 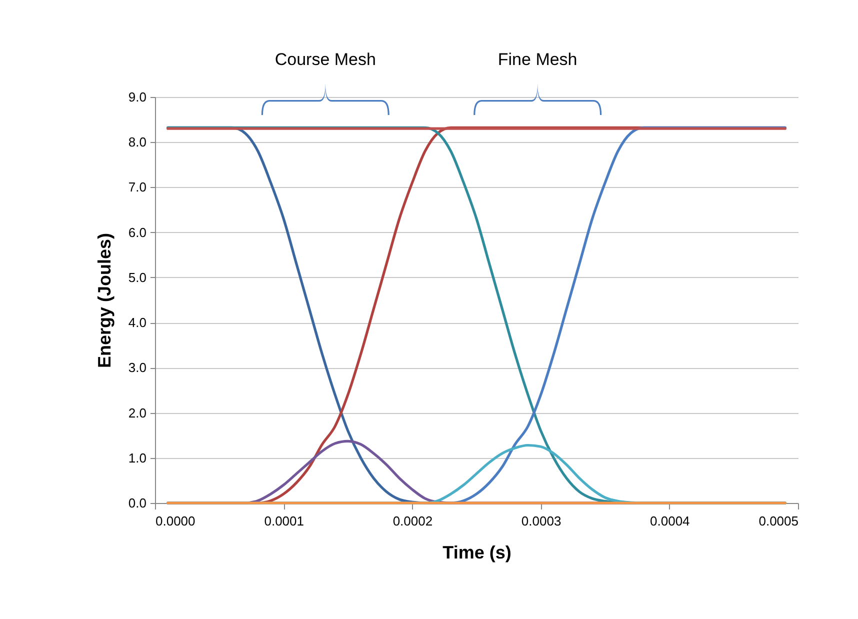 What do you see at coordinates (104, 300) in the screenshot?
I see `y-axis-title: Energy (Joules)` at bounding box center [104, 300].